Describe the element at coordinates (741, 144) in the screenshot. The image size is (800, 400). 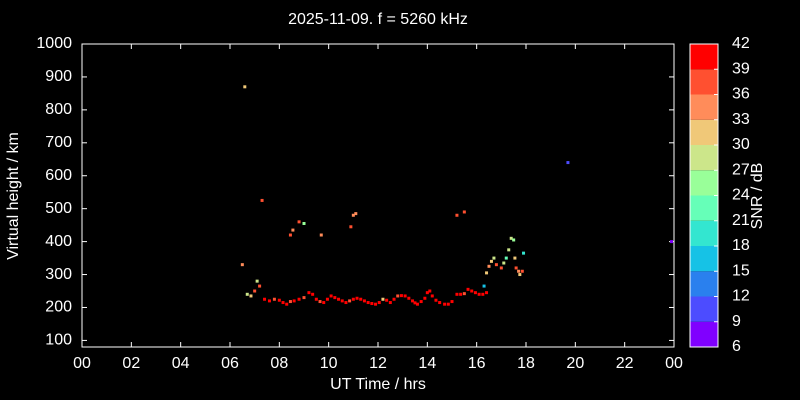
I see `colorbar-tick-label: 30` at that location.